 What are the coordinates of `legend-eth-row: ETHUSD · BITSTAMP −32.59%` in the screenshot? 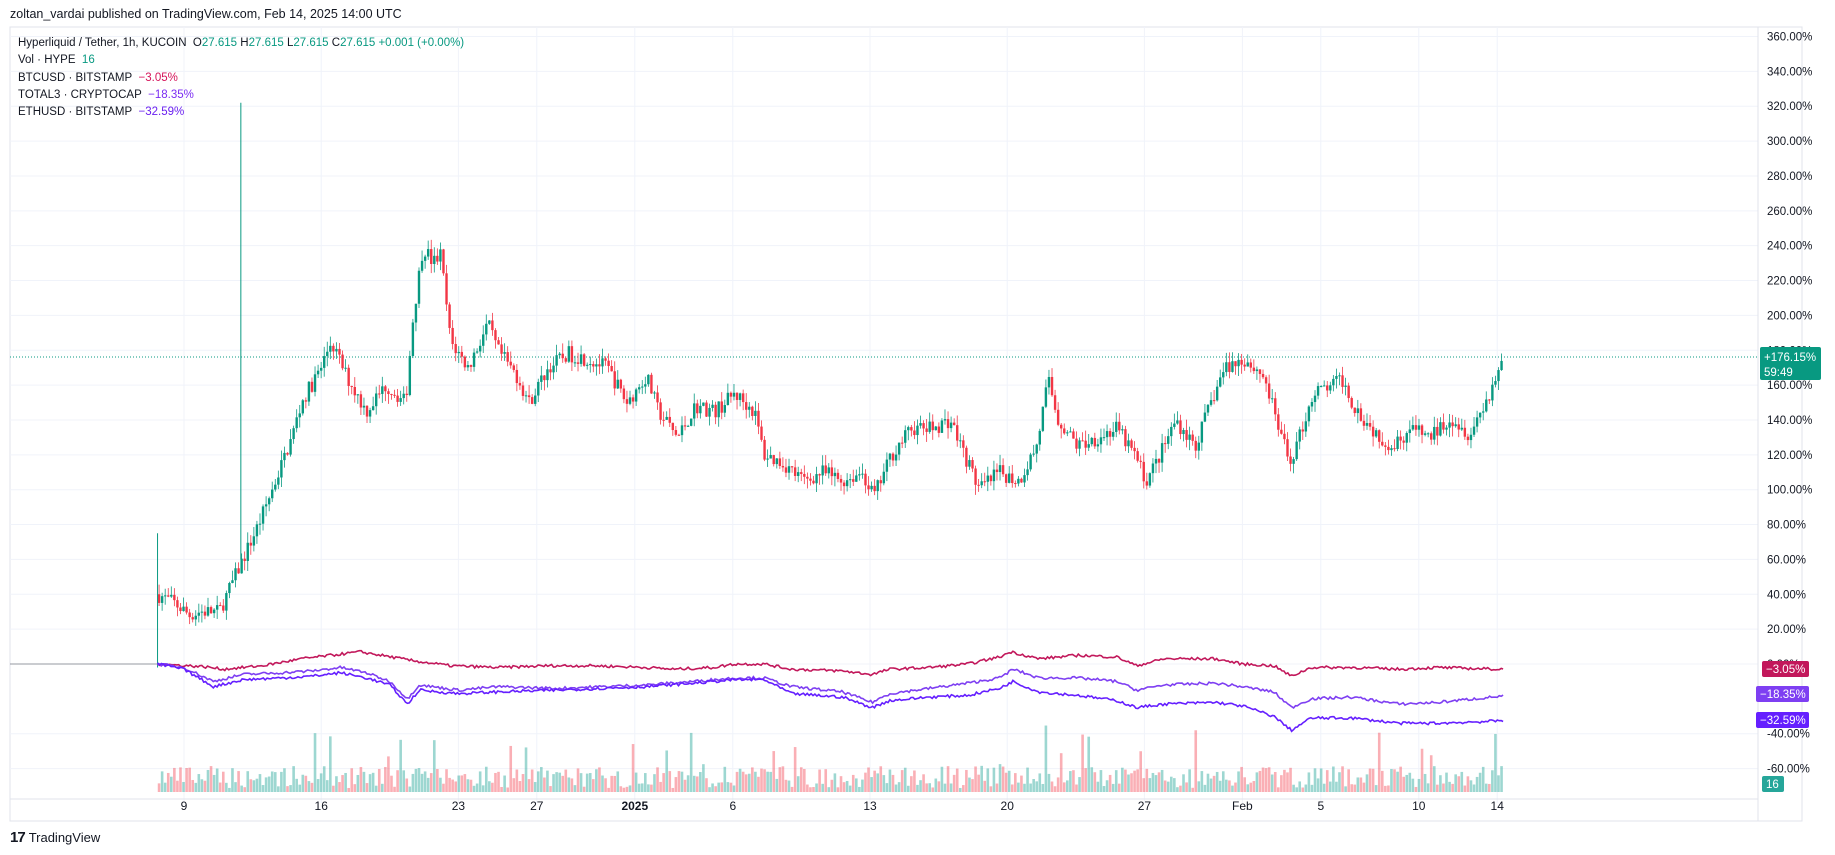 It's located at (241, 112).